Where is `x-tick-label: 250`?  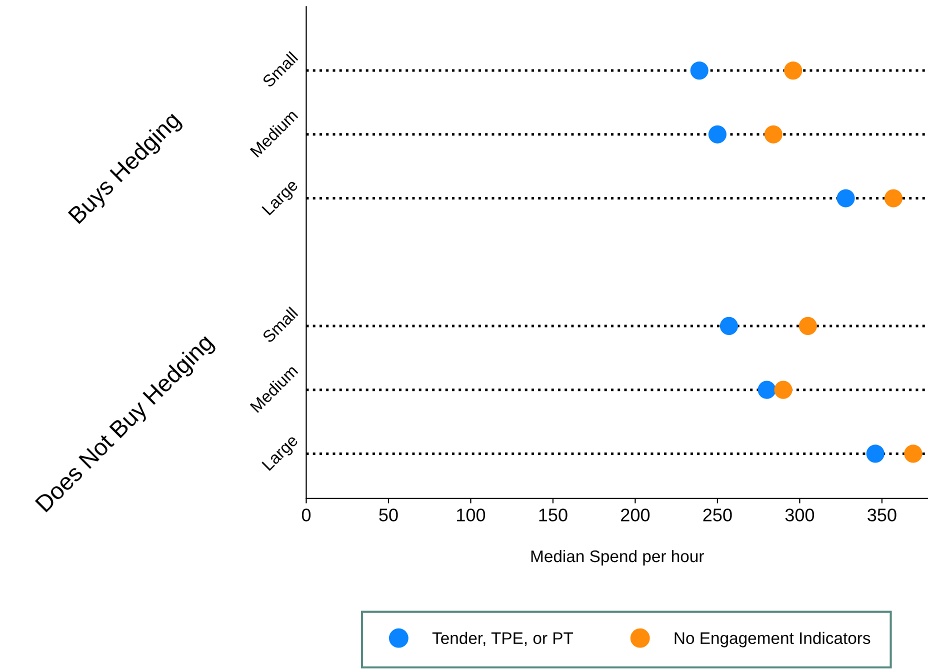 x-tick-label: 250 is located at coordinates (717, 515).